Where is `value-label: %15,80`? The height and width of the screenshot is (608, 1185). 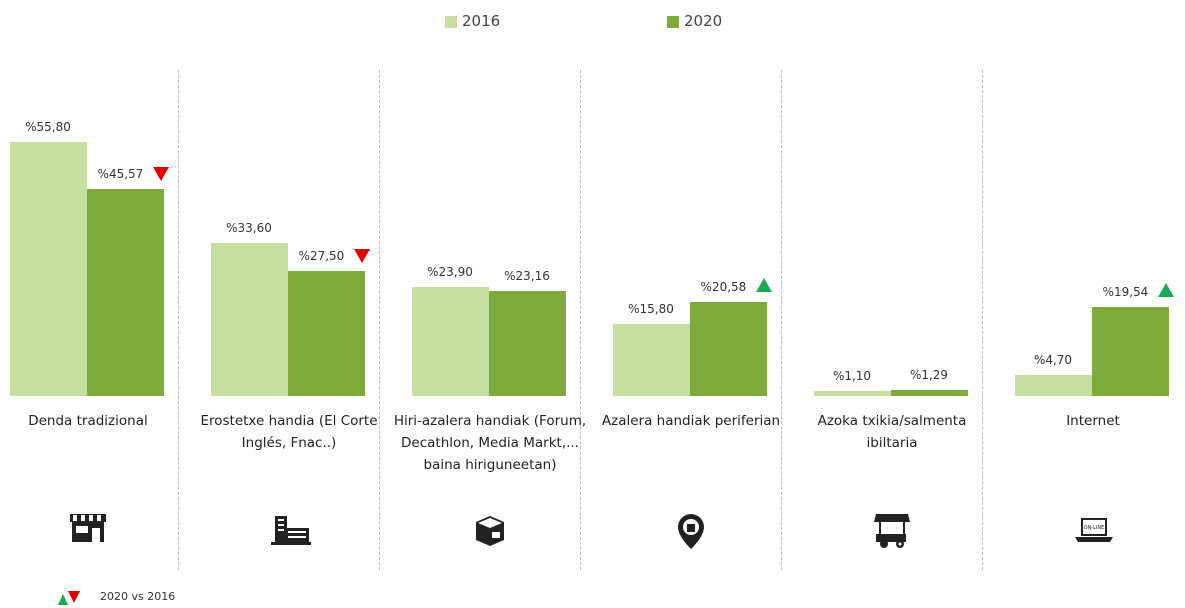
value-label: %15,80 is located at coordinates (651, 309).